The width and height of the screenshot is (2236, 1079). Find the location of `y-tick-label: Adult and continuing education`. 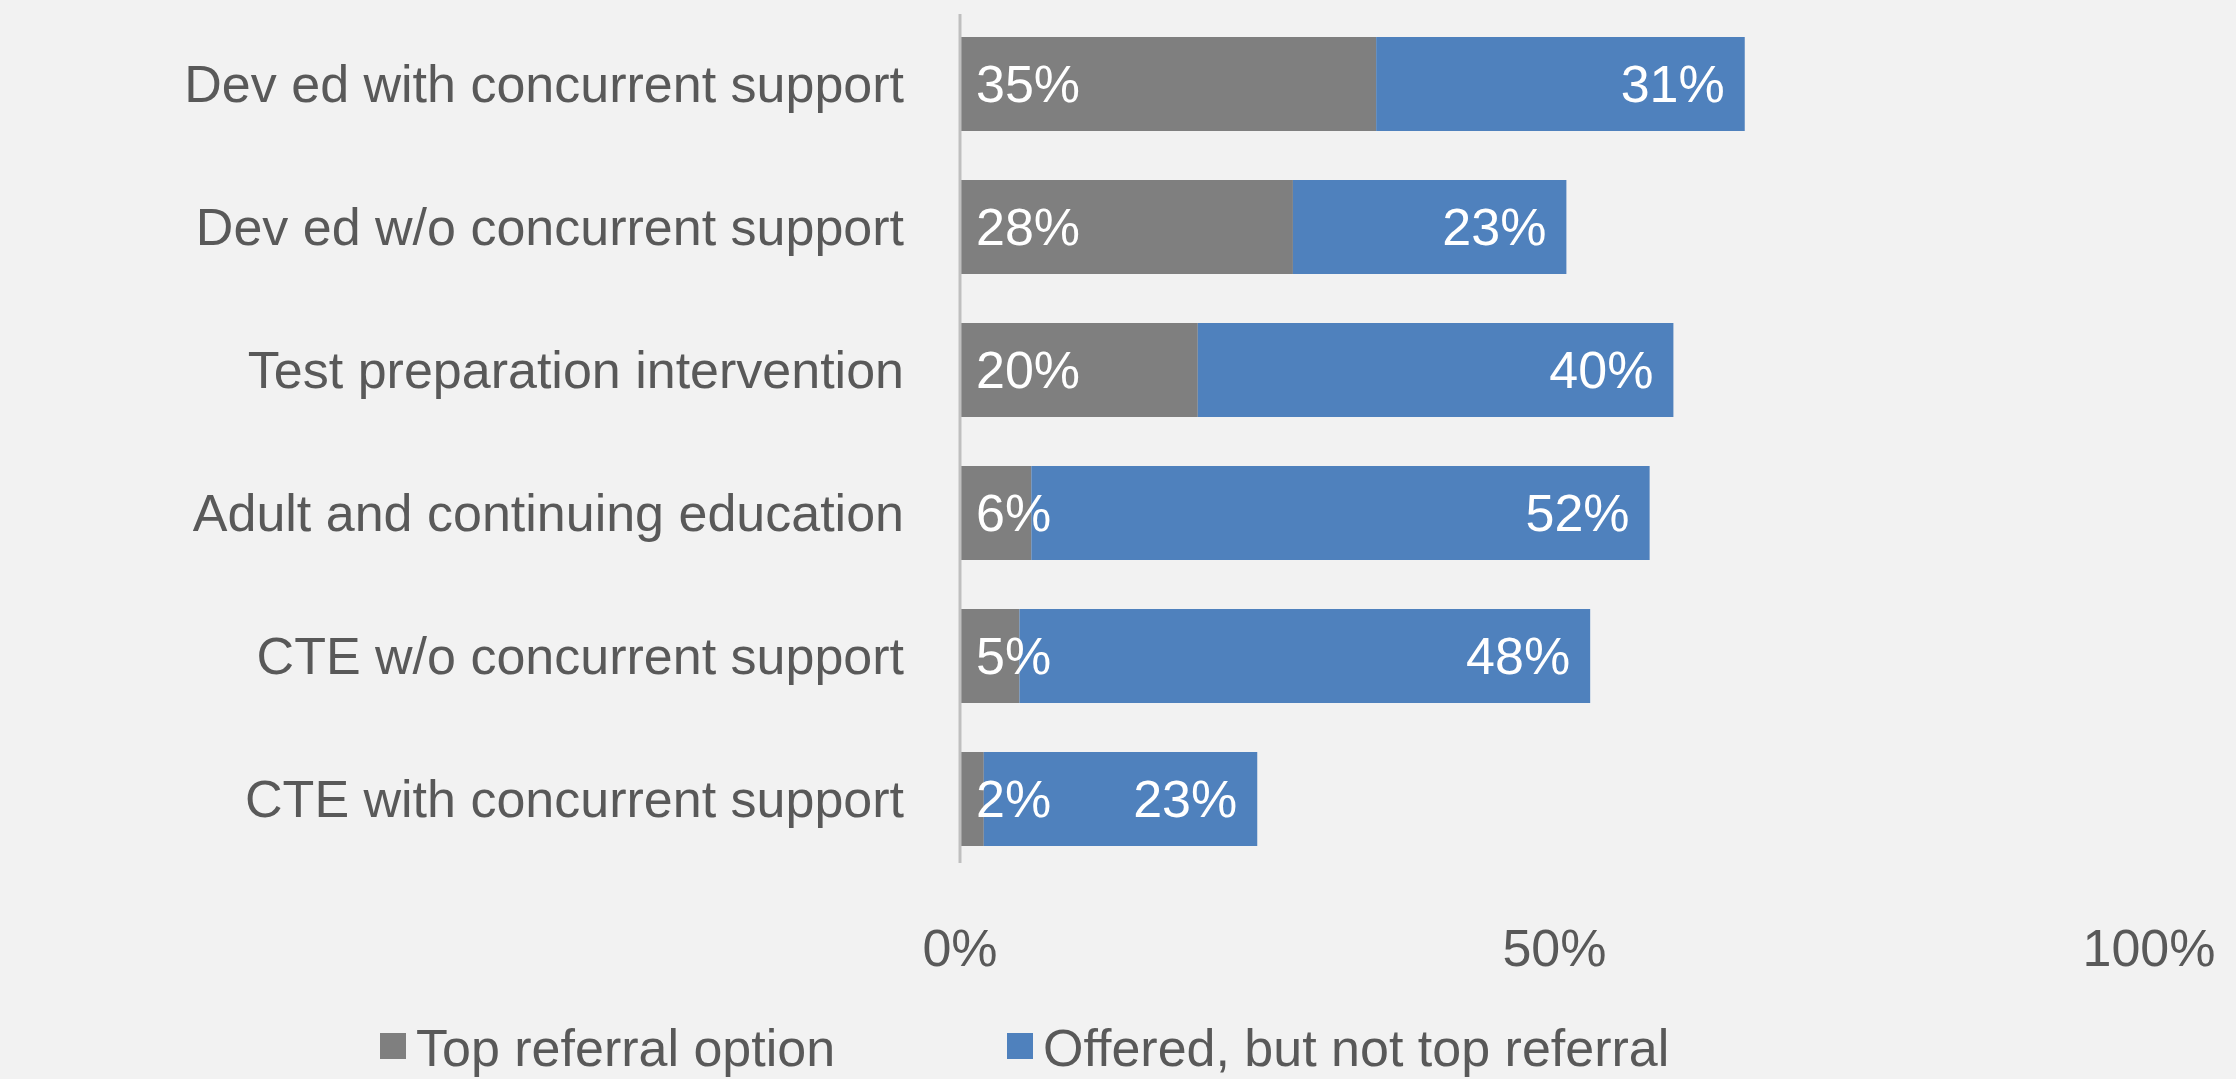

y-tick-label: Adult and continuing education is located at coordinates (548, 513).